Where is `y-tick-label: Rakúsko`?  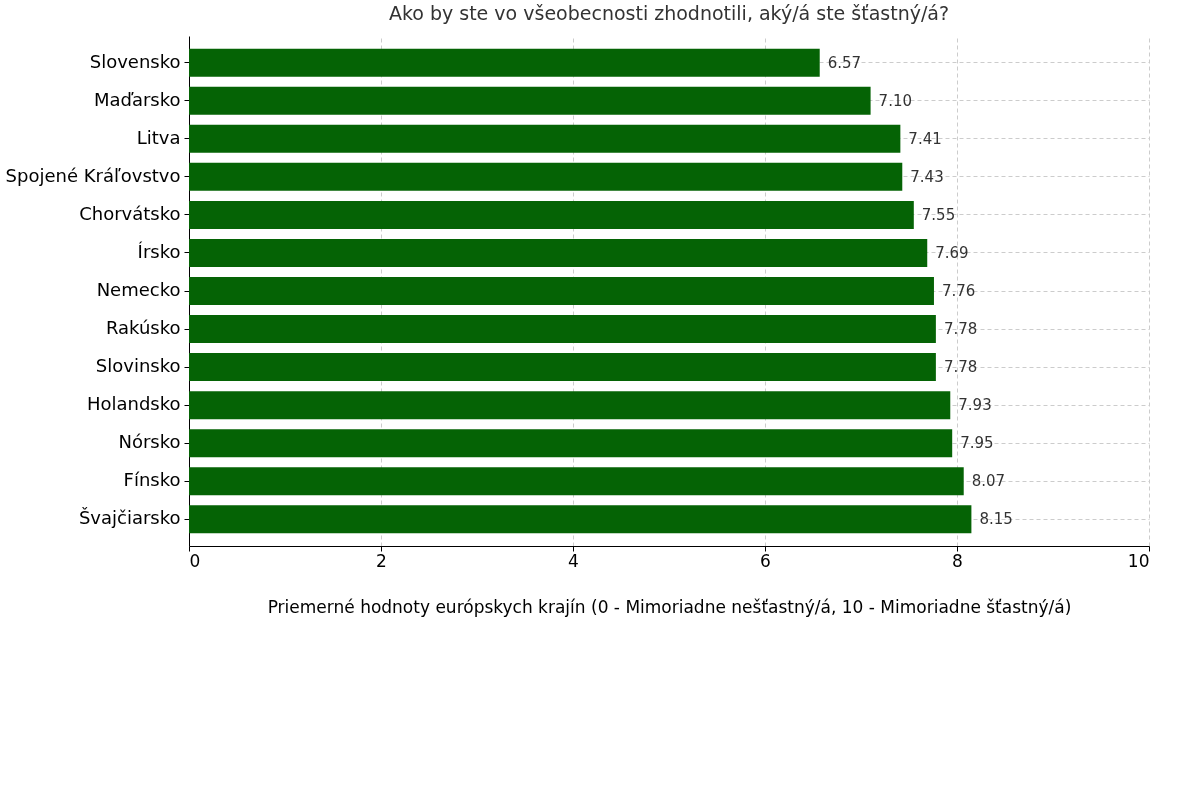
y-tick-label: Rakúsko is located at coordinates (143, 328).